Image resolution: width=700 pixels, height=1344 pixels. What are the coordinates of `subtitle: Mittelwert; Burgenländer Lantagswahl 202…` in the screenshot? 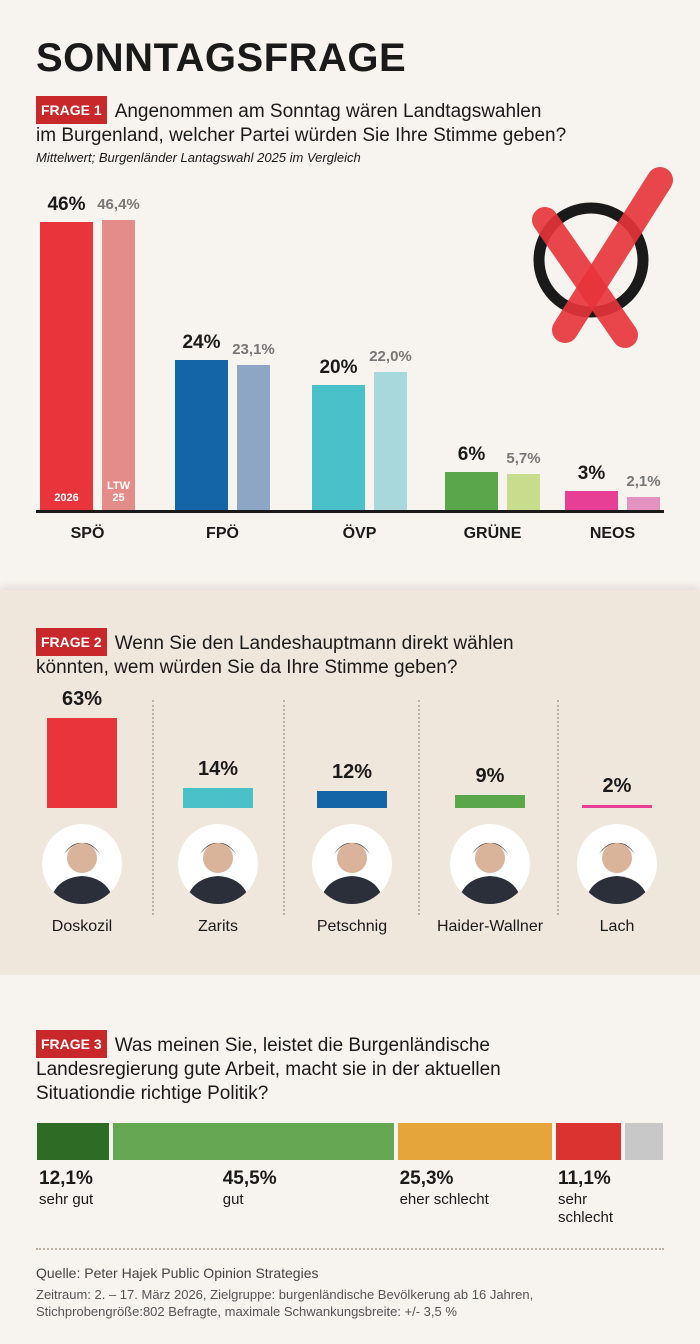 It's located at (198, 157).